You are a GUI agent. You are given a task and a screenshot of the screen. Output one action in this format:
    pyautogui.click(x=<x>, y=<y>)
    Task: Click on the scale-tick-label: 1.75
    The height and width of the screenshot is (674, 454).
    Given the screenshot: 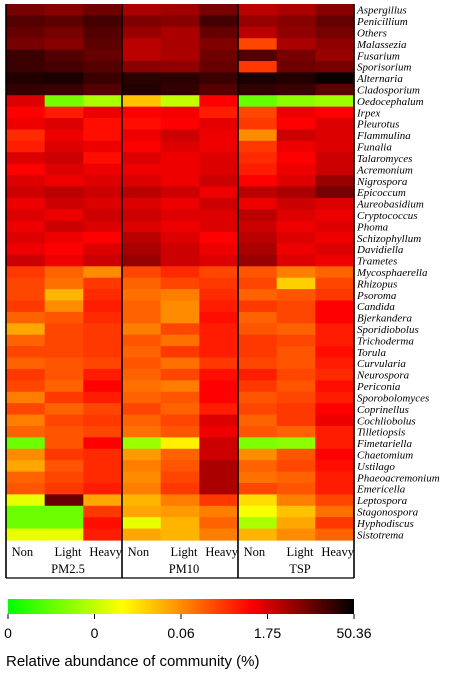 What is the action you would take?
    pyautogui.click(x=267, y=633)
    